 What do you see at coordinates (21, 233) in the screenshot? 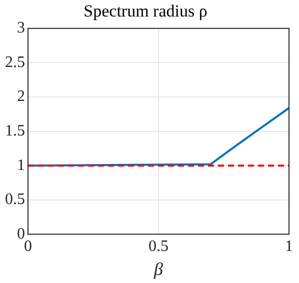
I see `y-tick-label: 0` at bounding box center [21, 233].